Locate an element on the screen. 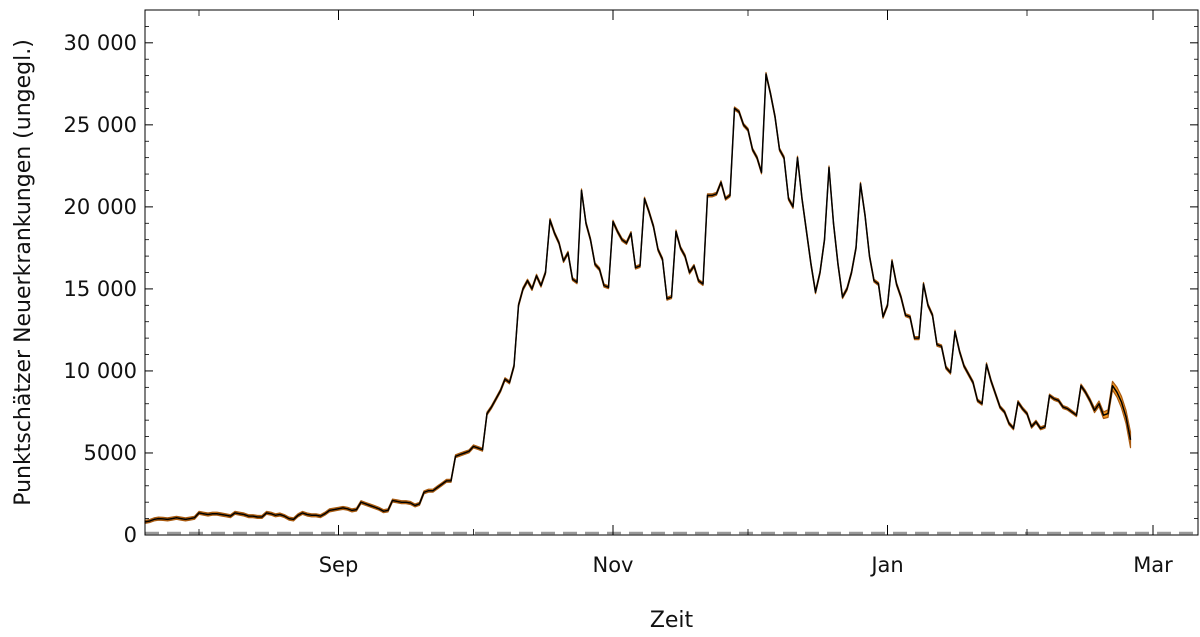 Image resolution: width=1200 pixels, height=637 pixels. x-tick-label: Sep is located at coordinates (339, 565).